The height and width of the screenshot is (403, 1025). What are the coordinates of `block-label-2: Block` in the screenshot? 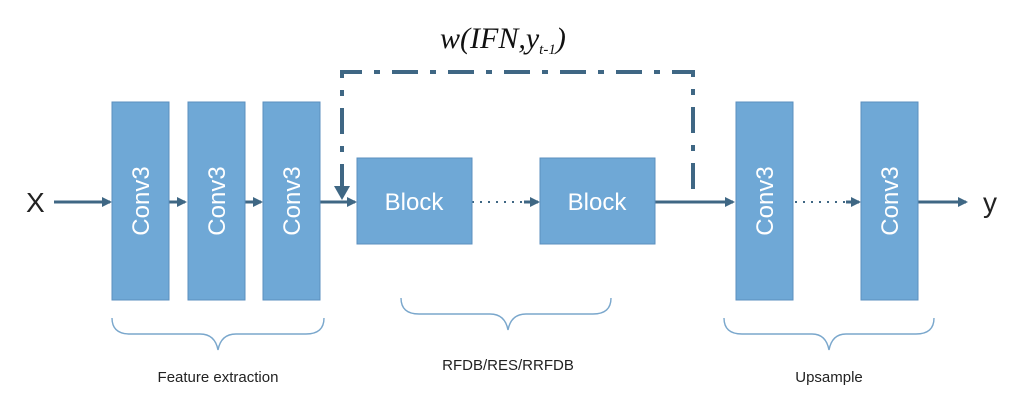 It's located at (598, 202).